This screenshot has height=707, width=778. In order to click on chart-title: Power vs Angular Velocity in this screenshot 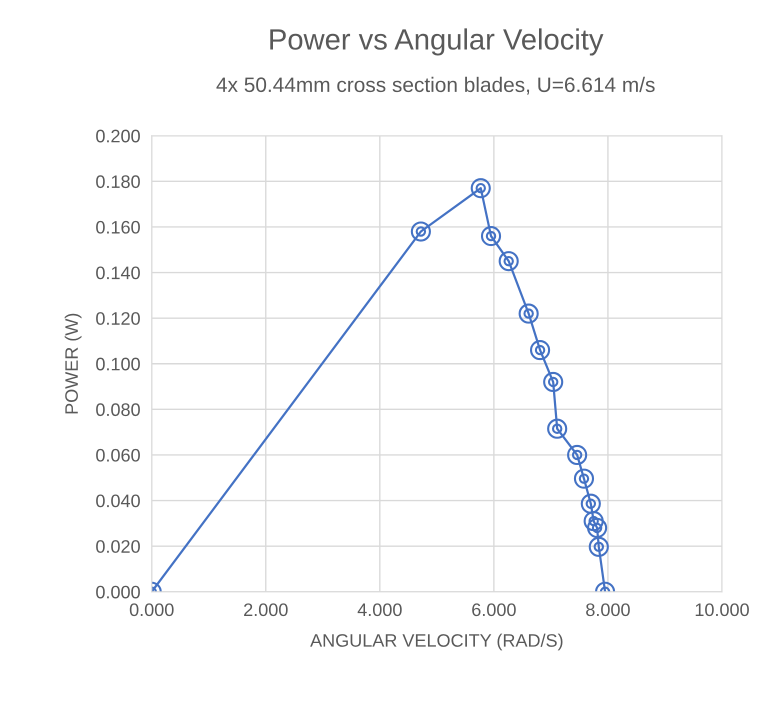, I will do `click(437, 42)`.